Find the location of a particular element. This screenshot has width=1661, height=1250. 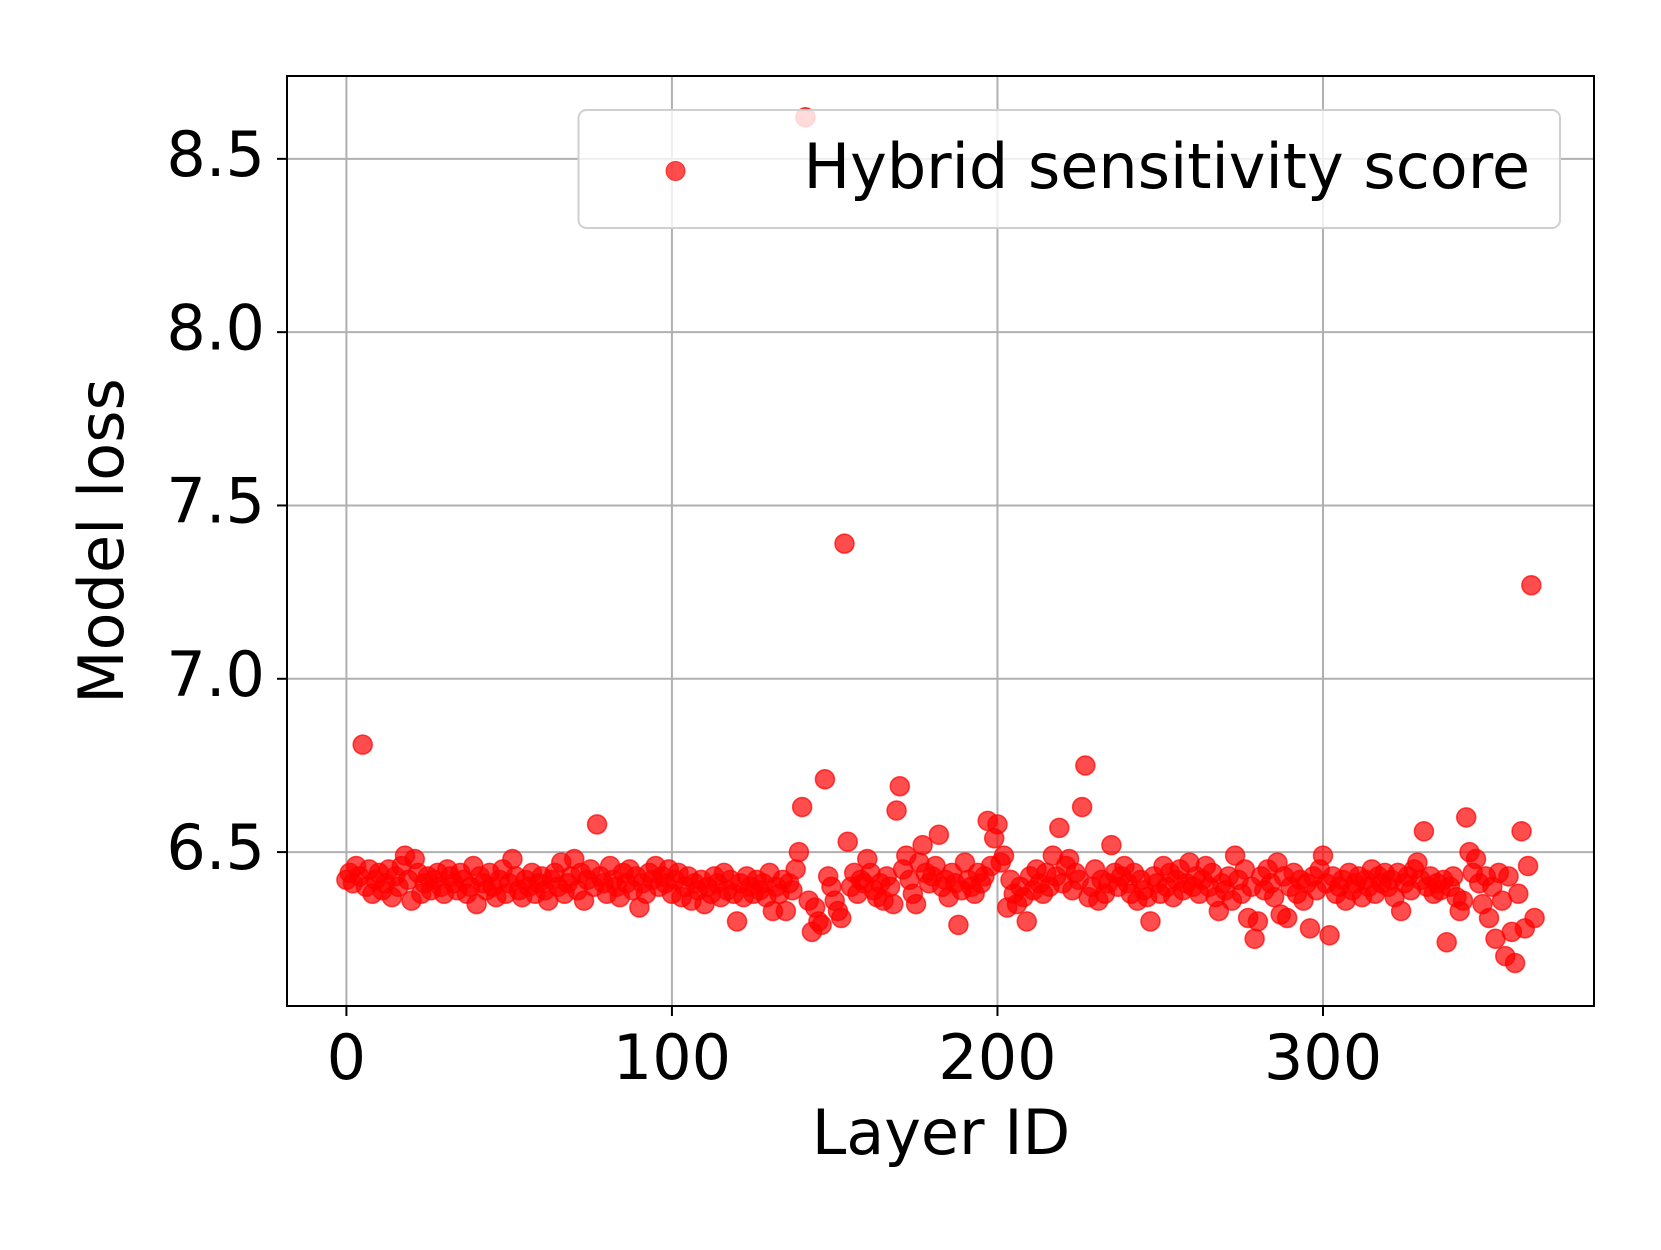

legend: Hybrid sensitivity score is located at coordinates (1069, 169).